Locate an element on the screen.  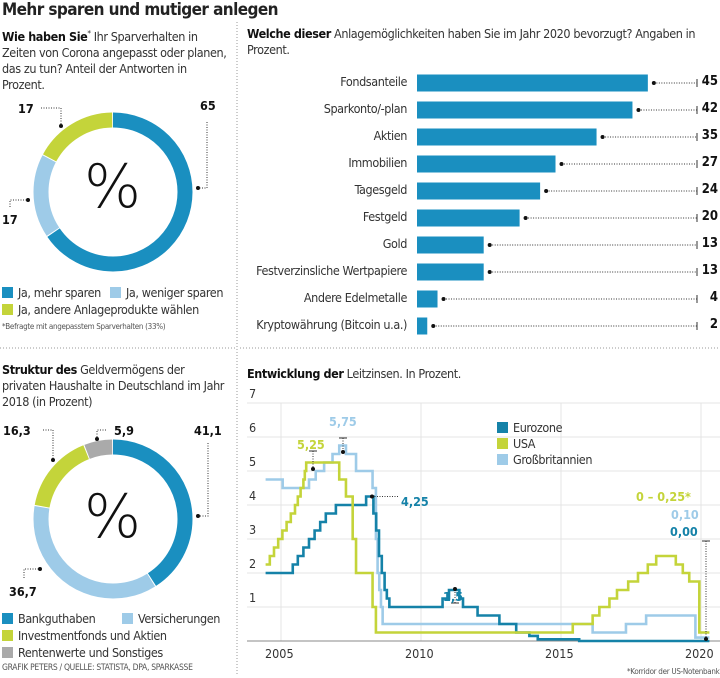
survey-value-andere: 17 is located at coordinates (26, 108).